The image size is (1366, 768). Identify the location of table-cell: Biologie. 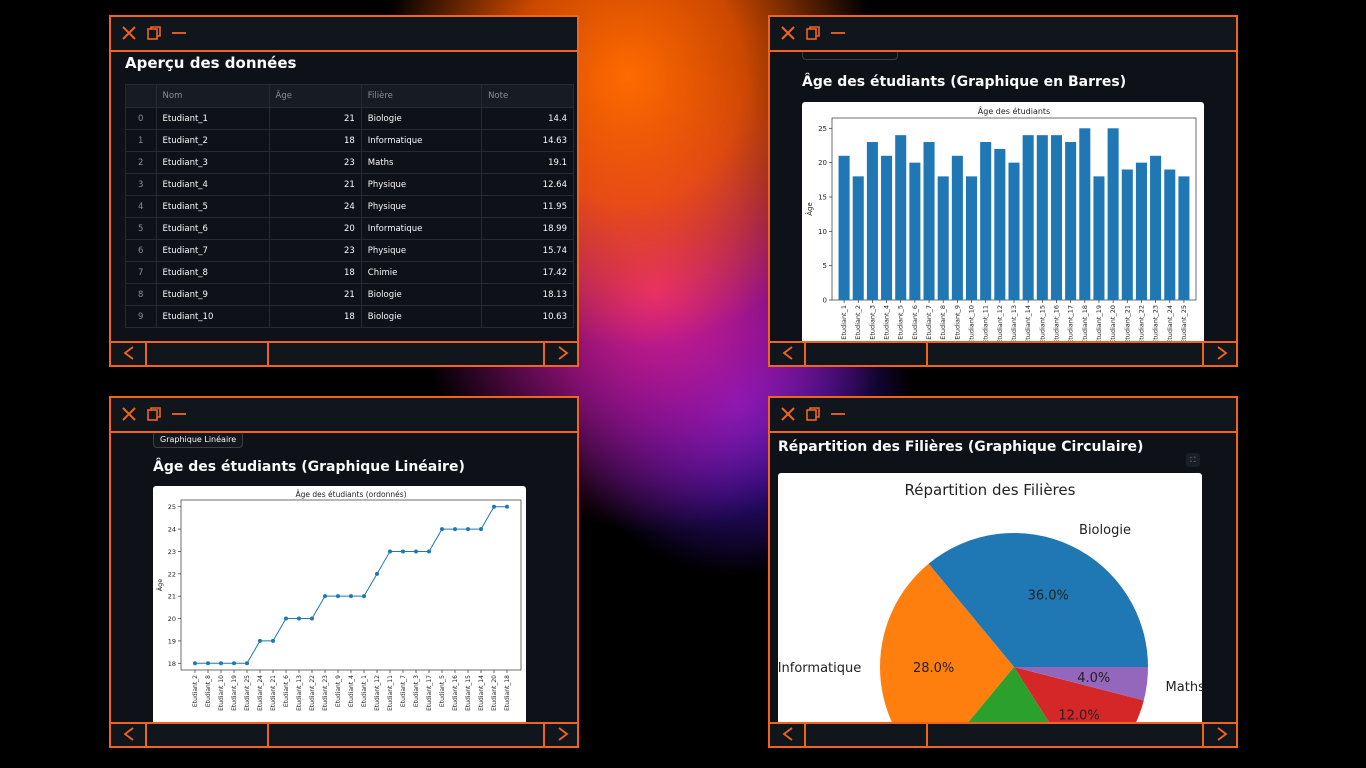
(421, 316).